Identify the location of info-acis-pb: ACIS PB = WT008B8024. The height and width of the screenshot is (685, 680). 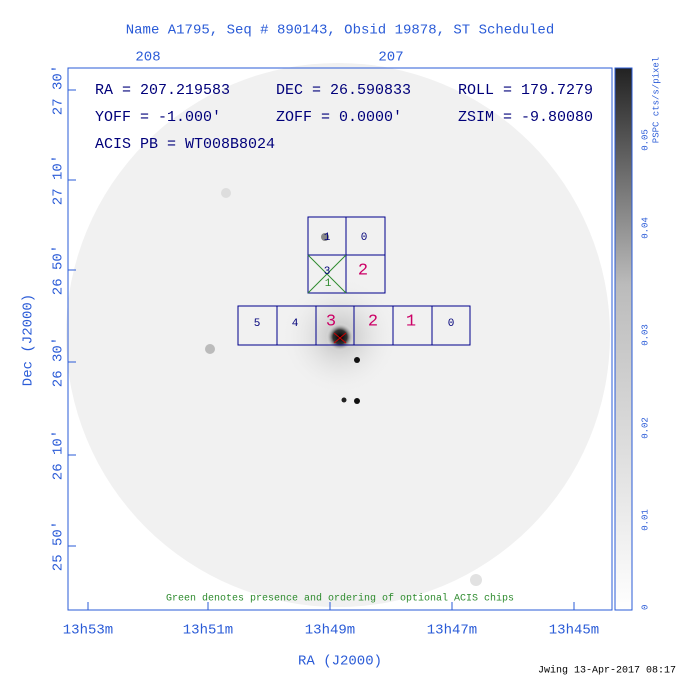
(185, 144).